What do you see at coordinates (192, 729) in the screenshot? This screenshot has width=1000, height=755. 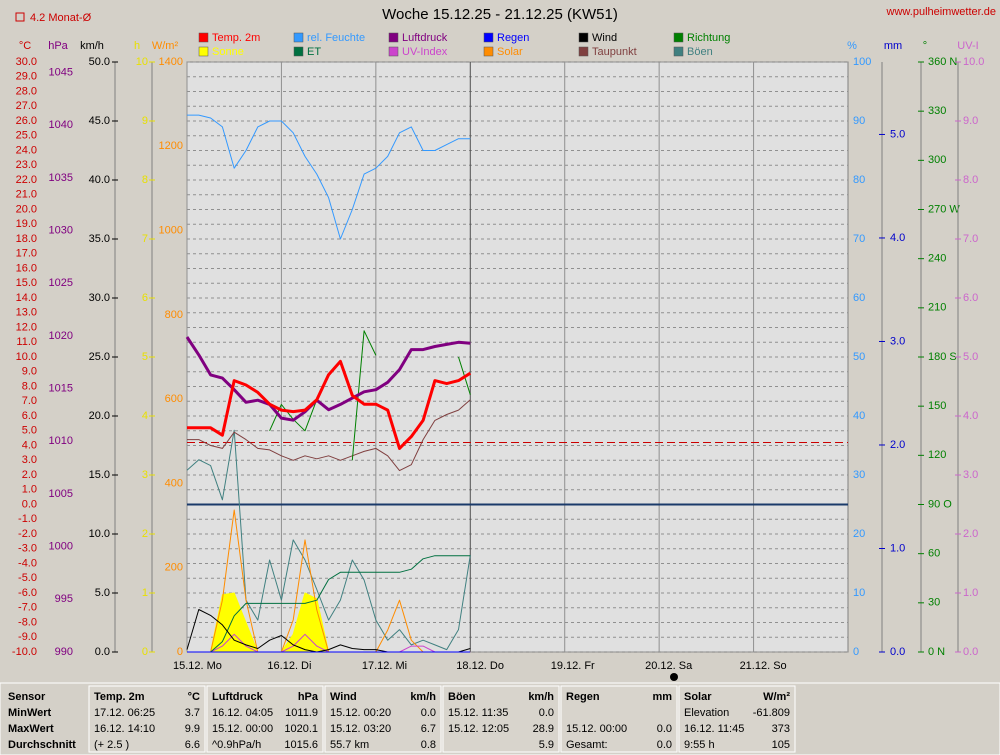 I see `stat-value: 9.9` at bounding box center [192, 729].